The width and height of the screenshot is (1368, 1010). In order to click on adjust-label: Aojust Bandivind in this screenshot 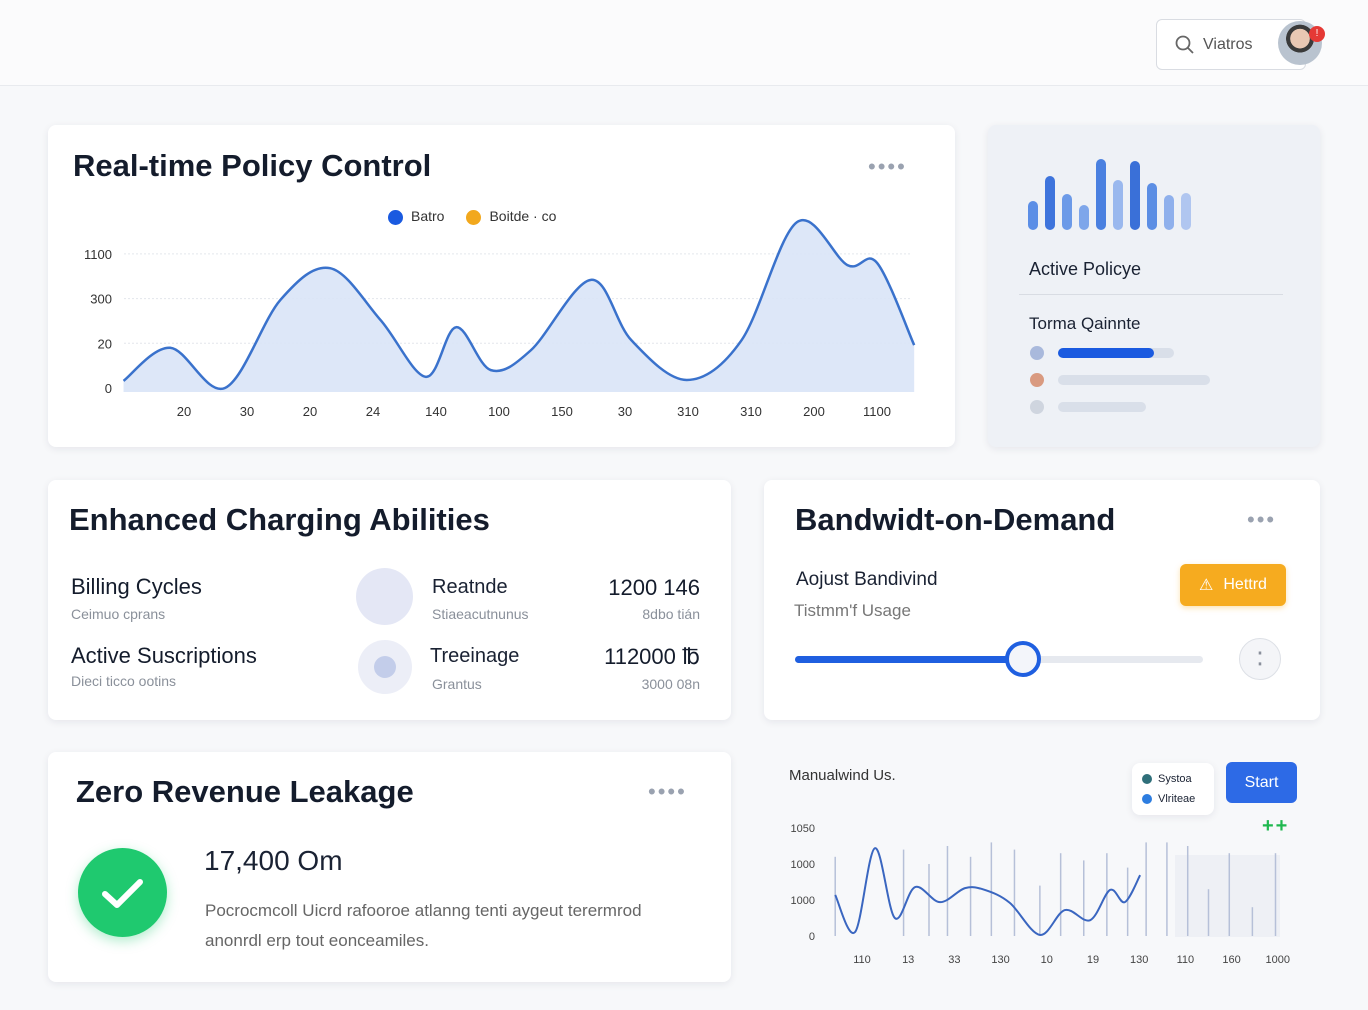, I will do `click(867, 579)`.